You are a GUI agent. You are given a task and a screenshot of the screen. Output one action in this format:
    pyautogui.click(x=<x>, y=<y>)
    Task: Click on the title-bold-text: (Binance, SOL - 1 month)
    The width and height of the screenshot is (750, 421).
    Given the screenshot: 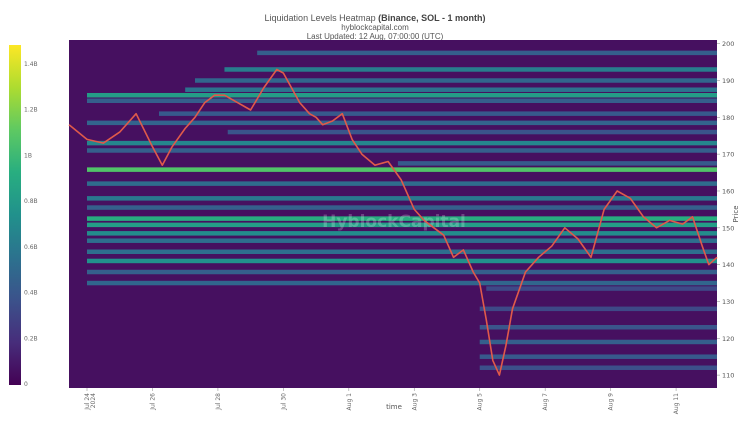 What is the action you would take?
    pyautogui.click(x=432, y=18)
    